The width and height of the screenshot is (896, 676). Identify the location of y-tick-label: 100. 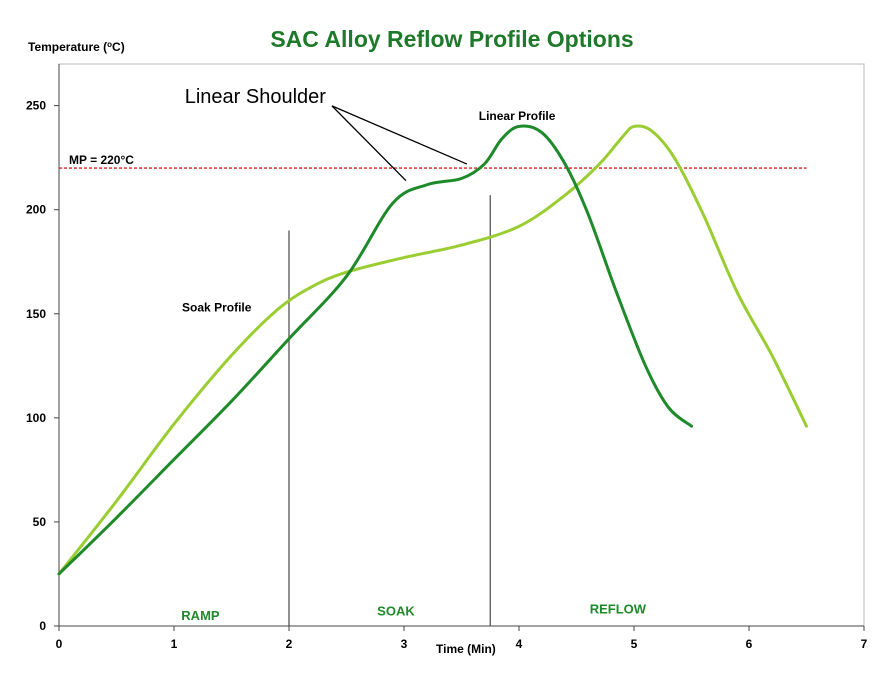
(36, 418).